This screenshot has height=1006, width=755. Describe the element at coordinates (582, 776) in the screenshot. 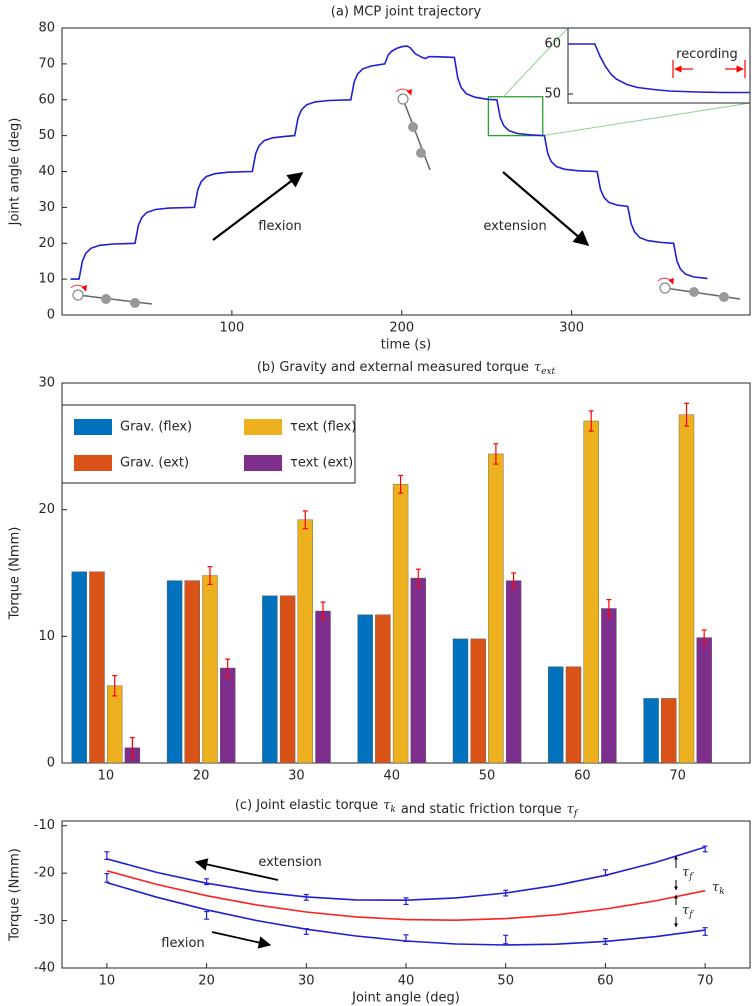

I see `x-tick-label: 60` at that location.